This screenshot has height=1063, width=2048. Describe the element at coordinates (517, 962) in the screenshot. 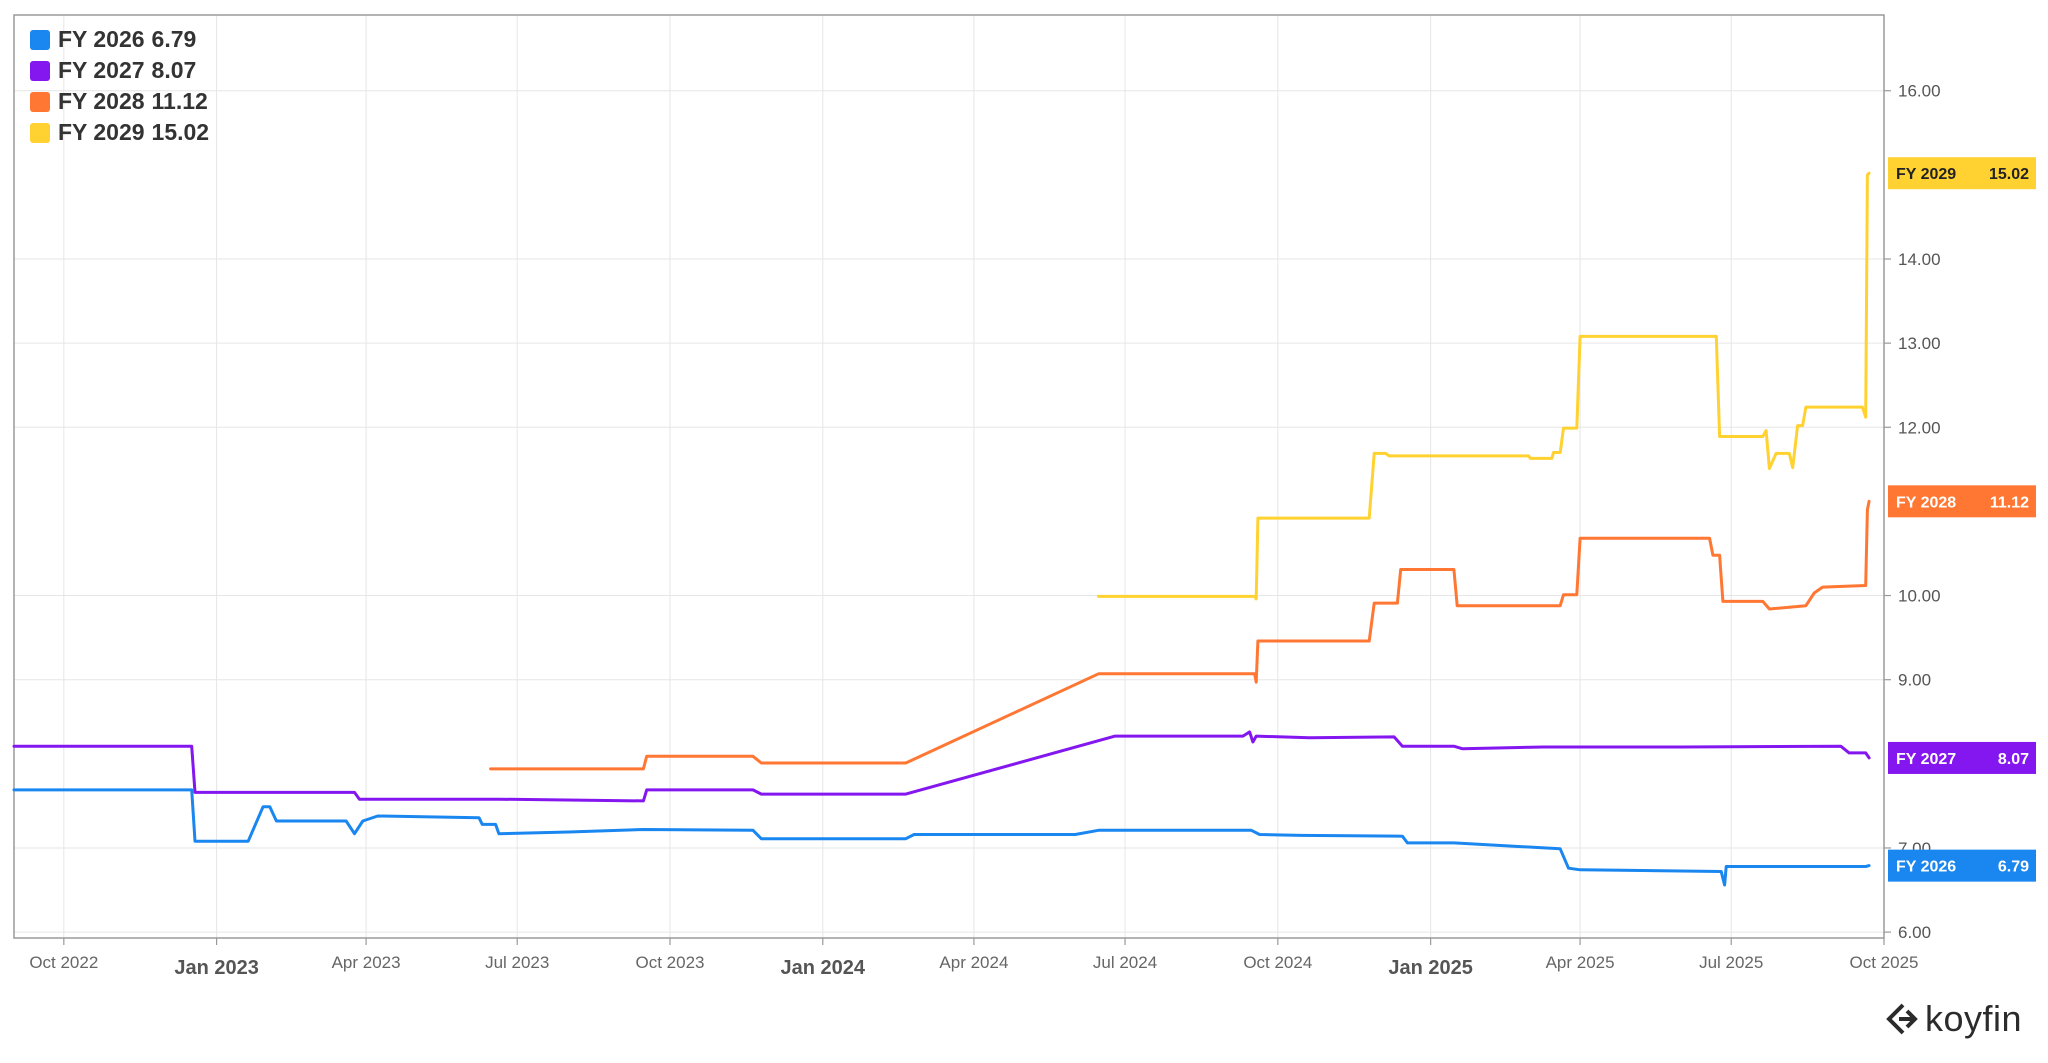

I see `x-tick-label: Jul 2023` at that location.